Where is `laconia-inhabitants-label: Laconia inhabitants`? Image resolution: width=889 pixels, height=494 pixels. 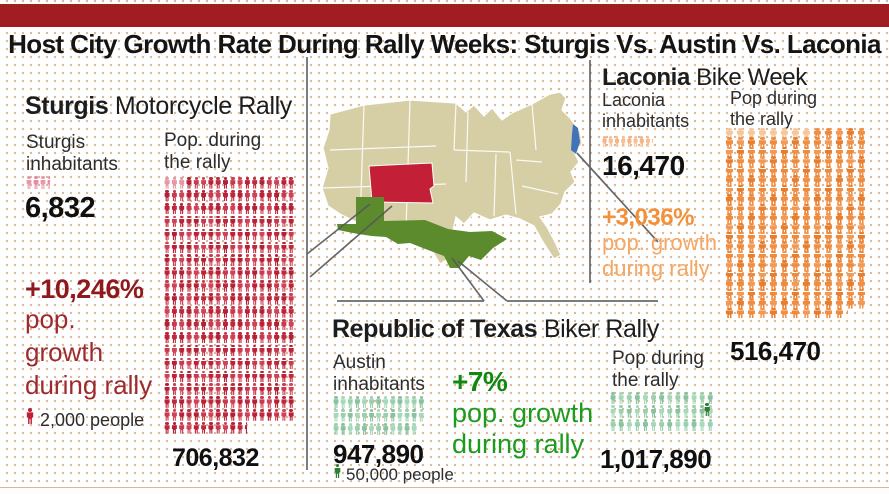 laconia-inhabitants-label: Laconia inhabitants is located at coordinates (646, 111).